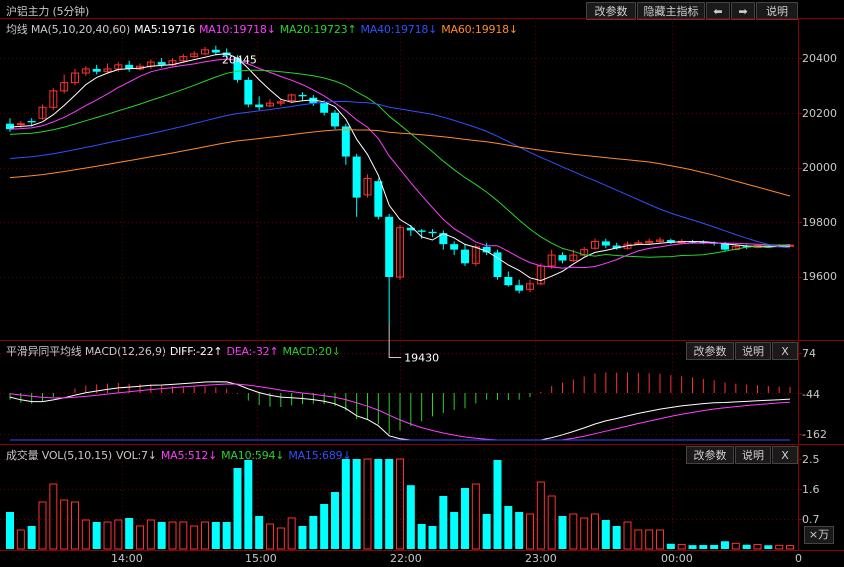 This screenshot has height=567, width=844. I want to click on main-indicator-item: MA10:19718↓, so click(237, 29).